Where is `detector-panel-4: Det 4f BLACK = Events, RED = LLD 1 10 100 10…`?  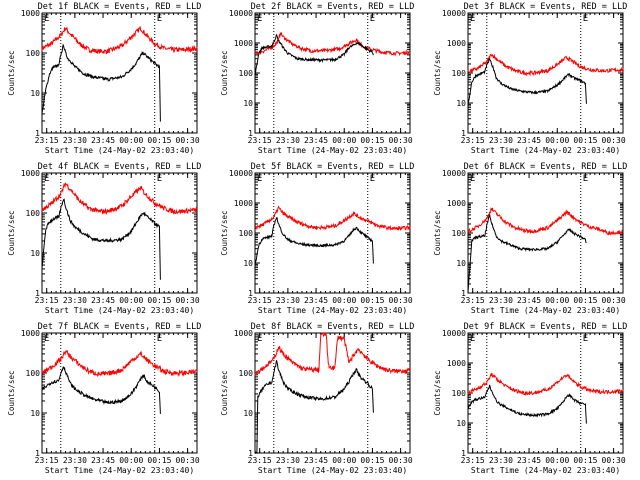 detector-panel-4: Det 4f BLACK = Events, RED = LLD 1 10 100 10… is located at coordinates (104, 238).